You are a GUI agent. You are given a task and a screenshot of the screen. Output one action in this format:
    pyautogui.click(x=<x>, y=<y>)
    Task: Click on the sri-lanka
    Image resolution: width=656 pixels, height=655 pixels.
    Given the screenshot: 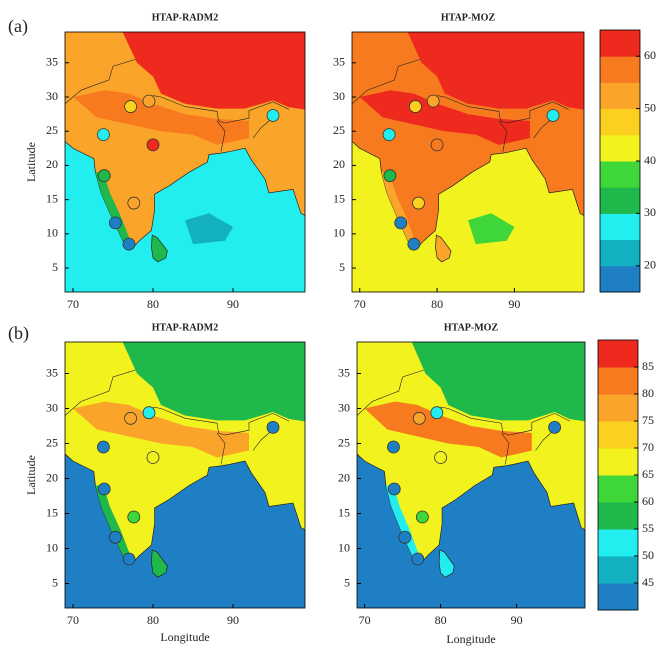 What is the action you would take?
    pyautogui.click(x=159, y=563)
    